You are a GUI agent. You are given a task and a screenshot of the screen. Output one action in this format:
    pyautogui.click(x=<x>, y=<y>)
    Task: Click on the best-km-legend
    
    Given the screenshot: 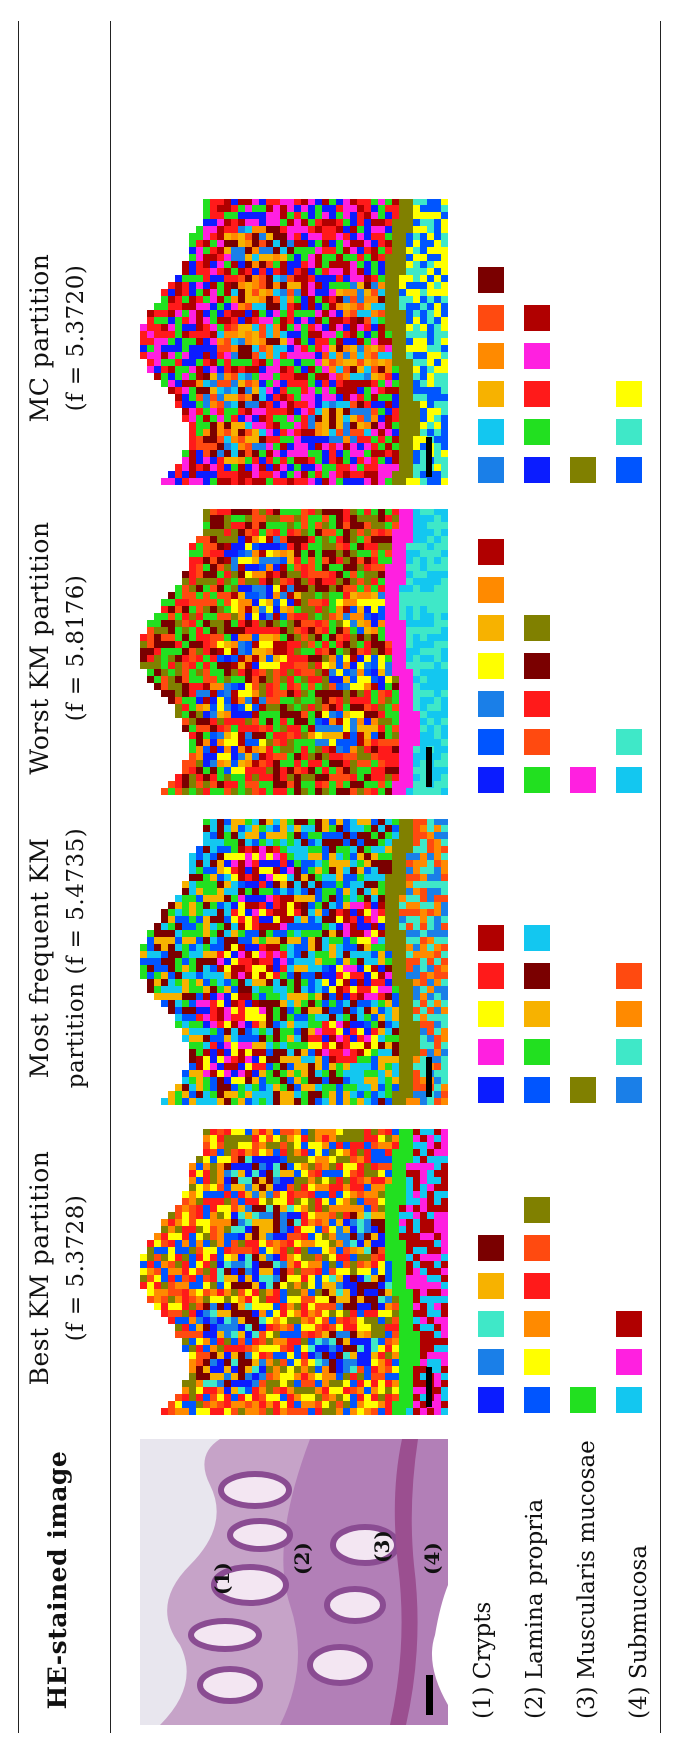 What is the action you would take?
    pyautogui.click(x=568, y=1268)
    